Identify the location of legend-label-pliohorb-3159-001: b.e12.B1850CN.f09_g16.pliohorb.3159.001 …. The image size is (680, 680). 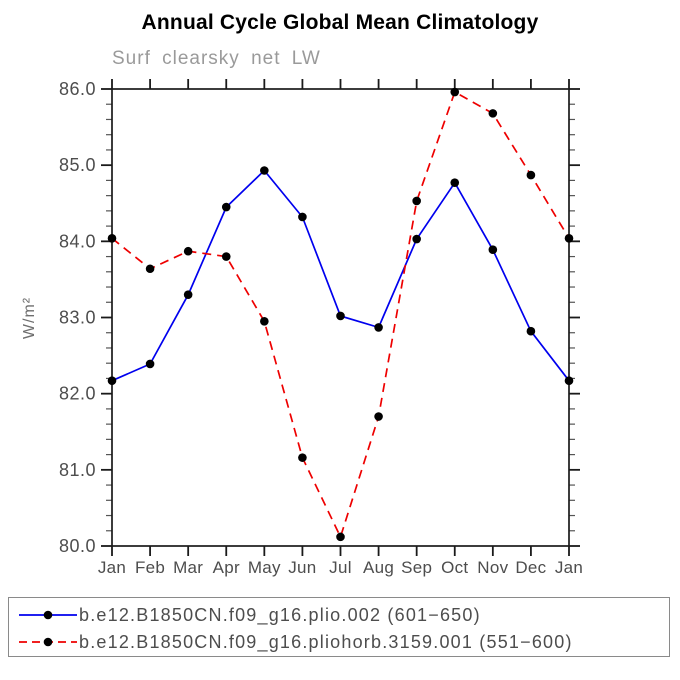
(326, 641).